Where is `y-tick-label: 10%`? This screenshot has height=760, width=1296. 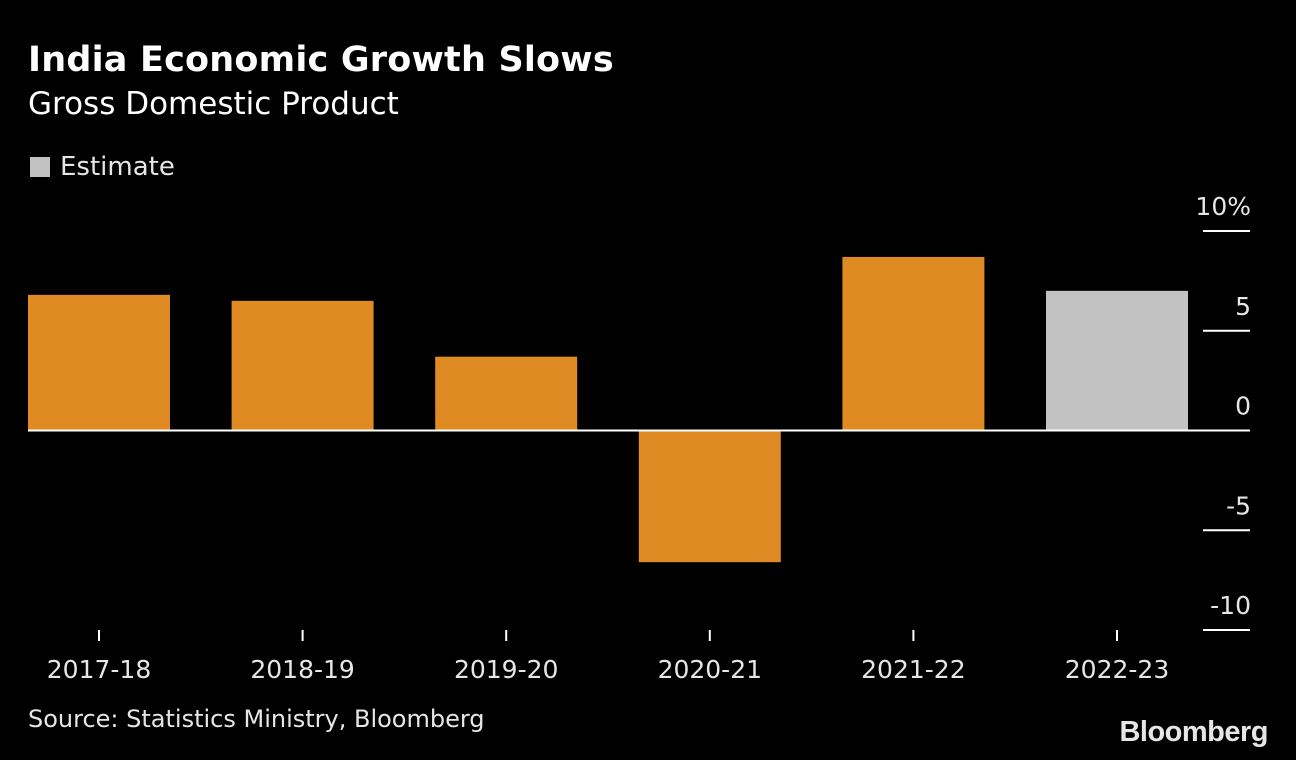
y-tick-label: 10% is located at coordinates (1223, 206).